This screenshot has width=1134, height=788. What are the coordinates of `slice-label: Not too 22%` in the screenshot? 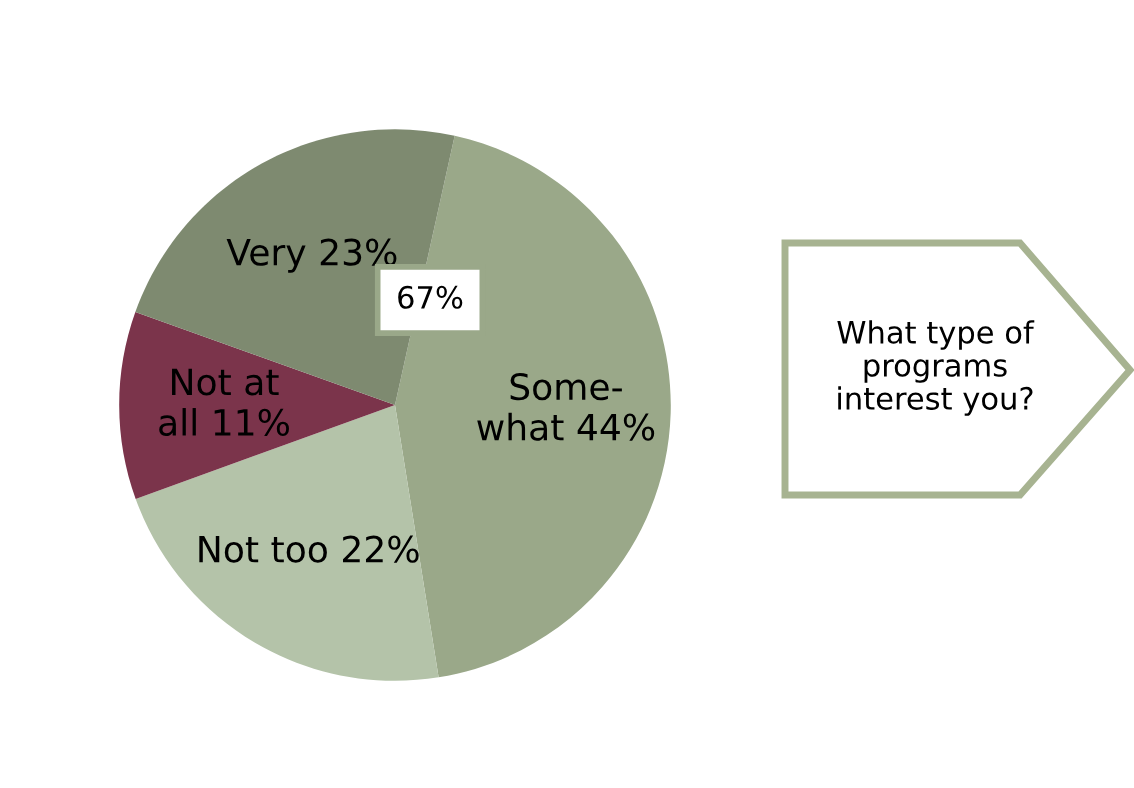 It's located at (309, 549).